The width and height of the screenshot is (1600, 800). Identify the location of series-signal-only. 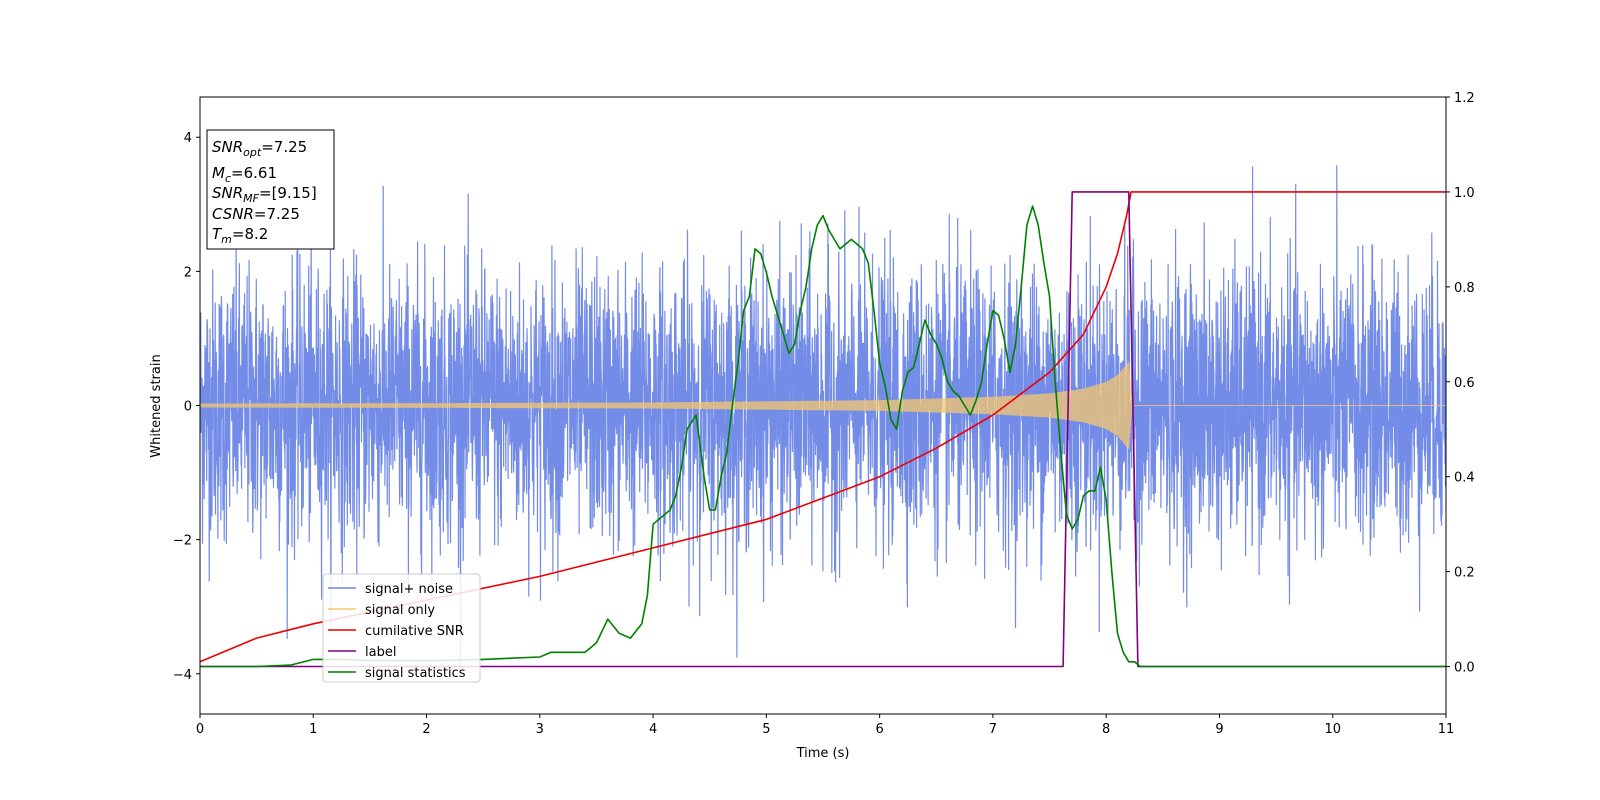
(823, 406).